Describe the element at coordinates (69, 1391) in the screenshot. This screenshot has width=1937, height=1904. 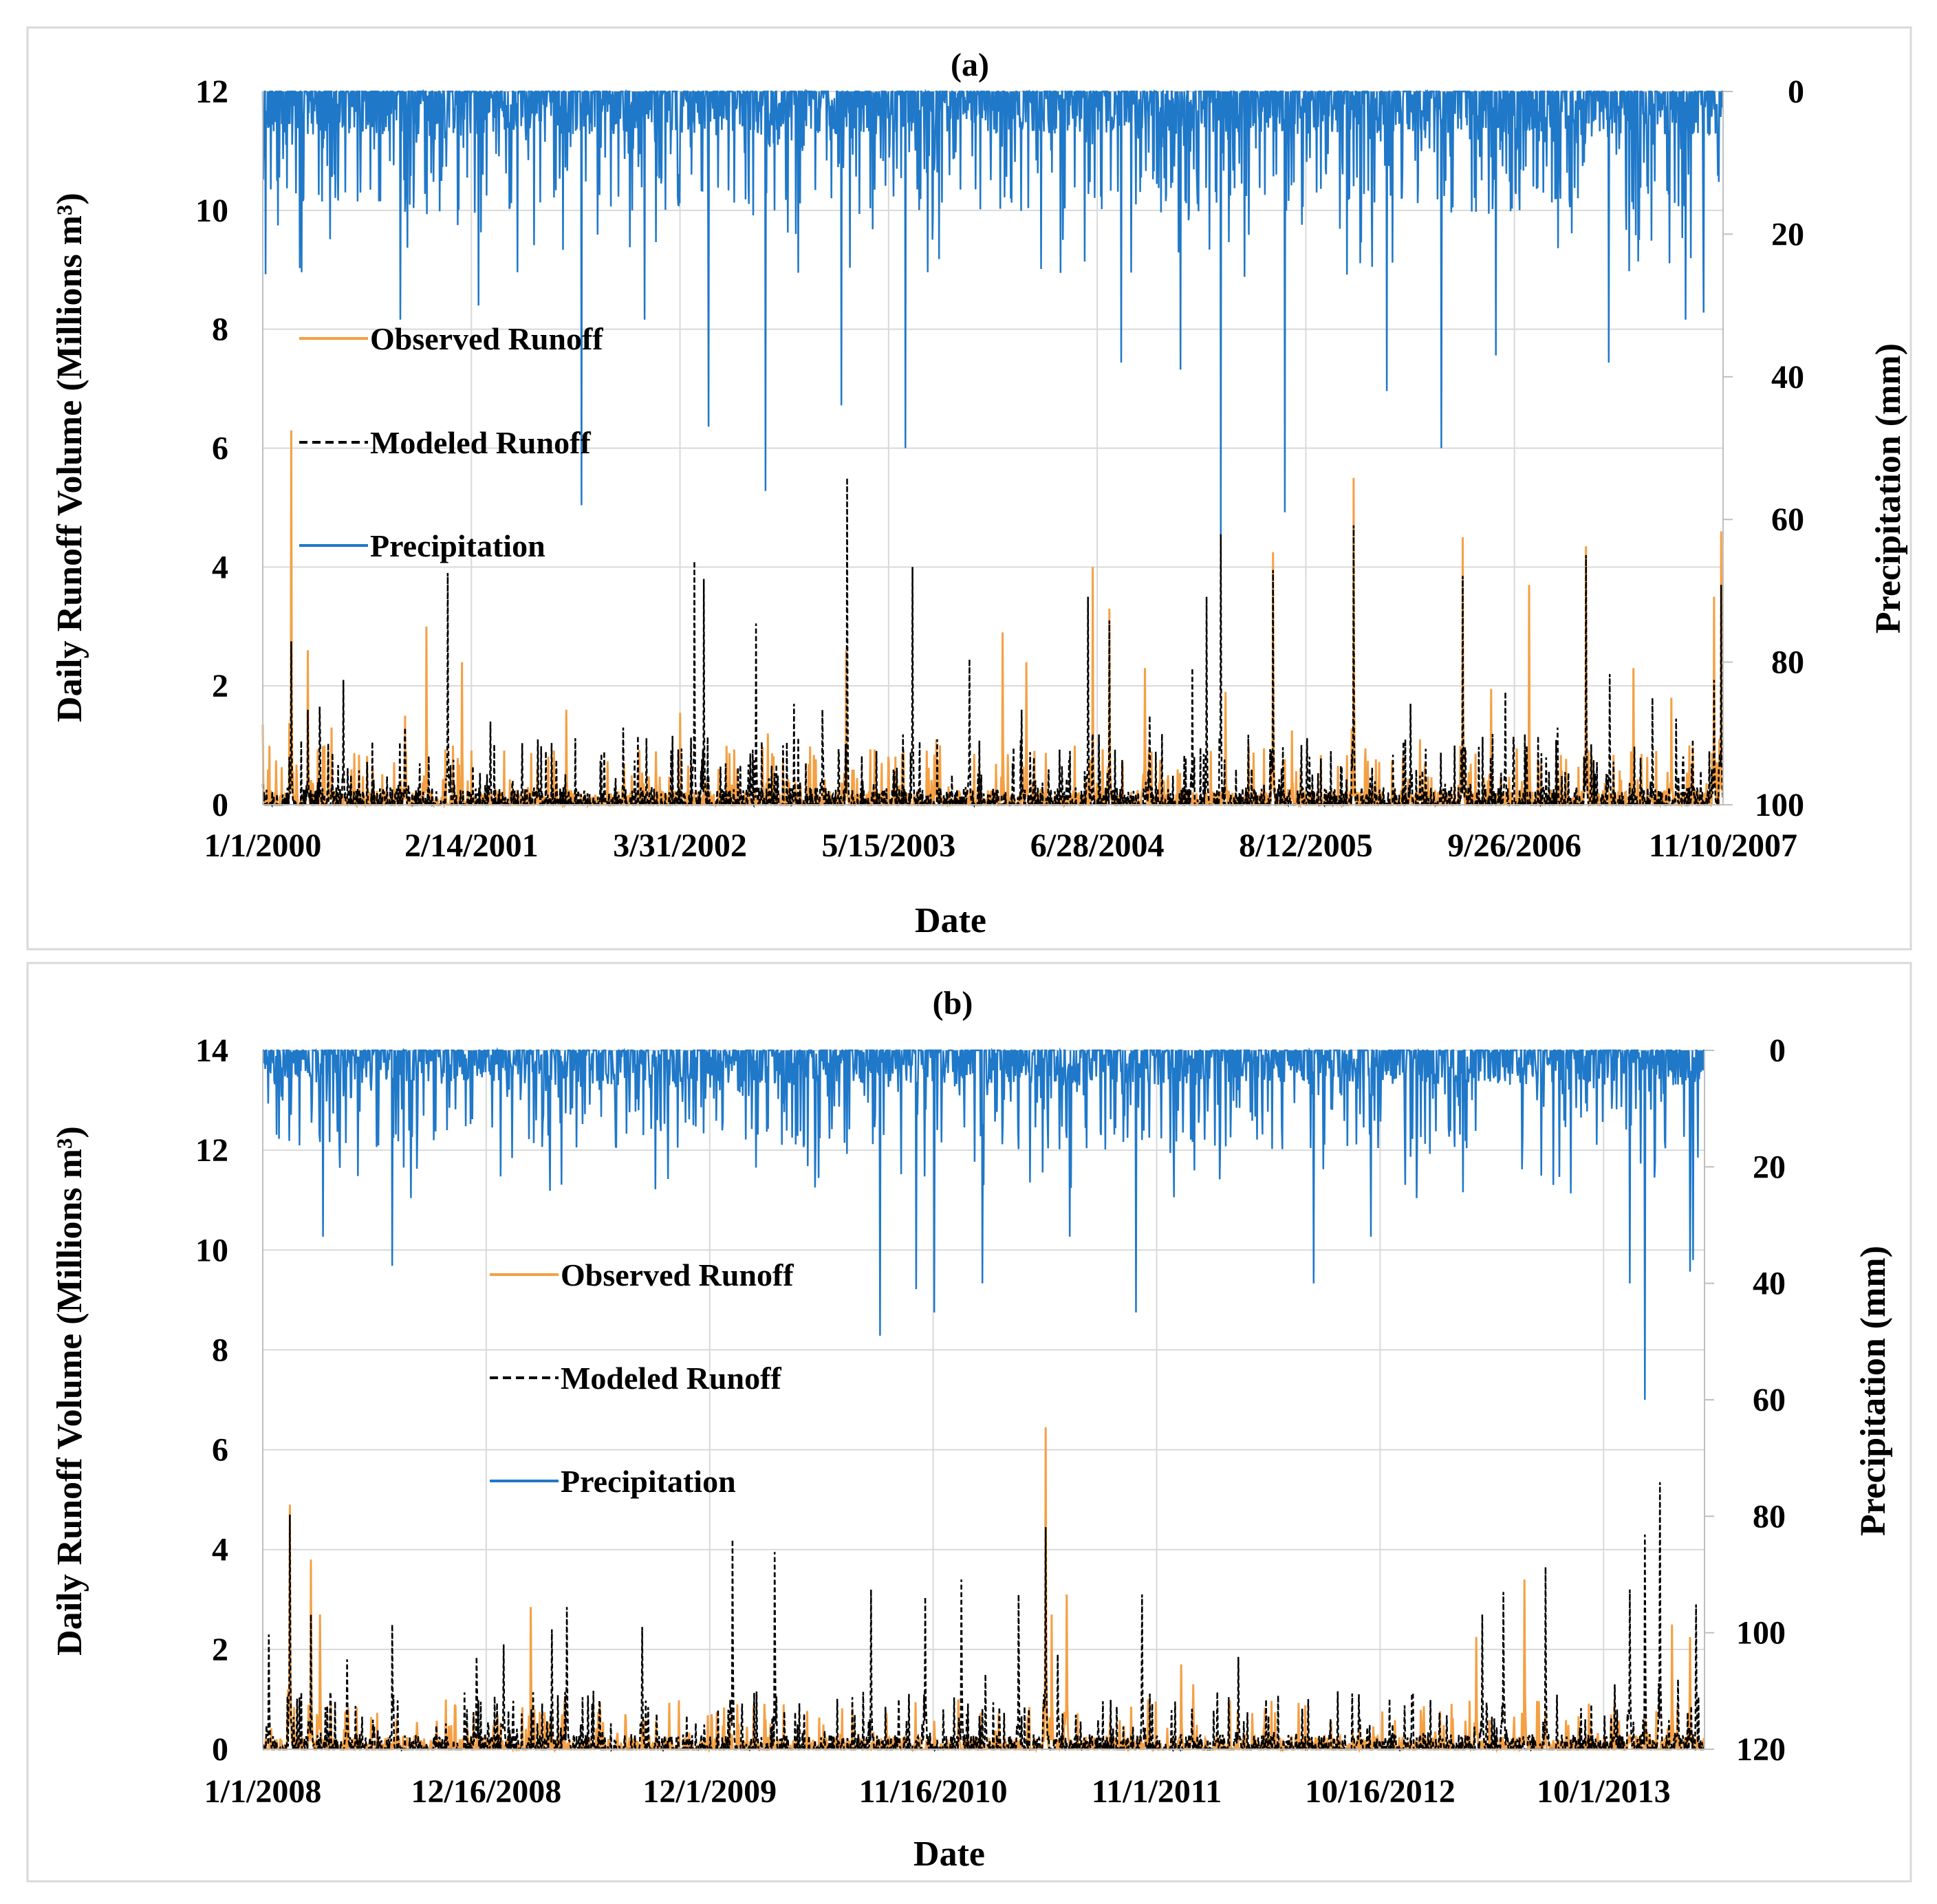
I see `panel-b-y-axis-title: Daily Runoff Volume (Millions m³)` at that location.